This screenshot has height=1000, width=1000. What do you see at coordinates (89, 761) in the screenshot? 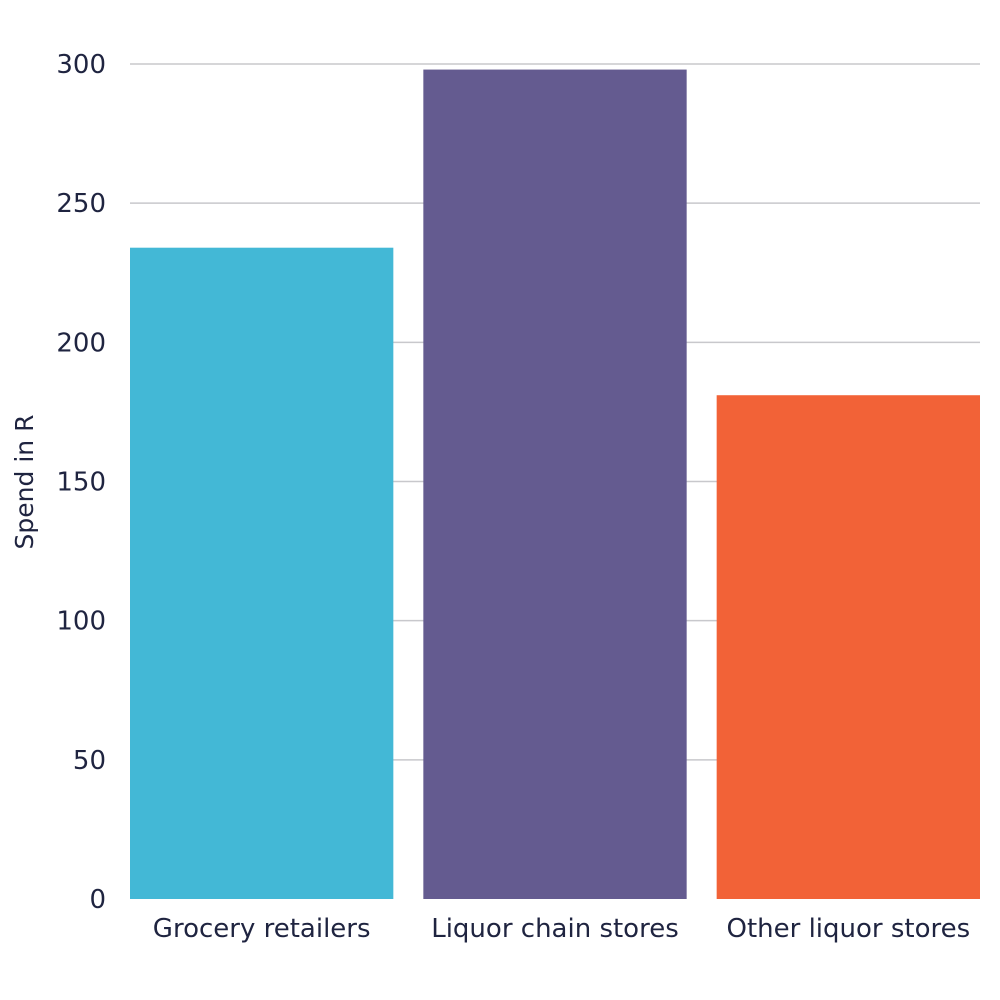
I see `y-tick-label: 50` at bounding box center [89, 761].